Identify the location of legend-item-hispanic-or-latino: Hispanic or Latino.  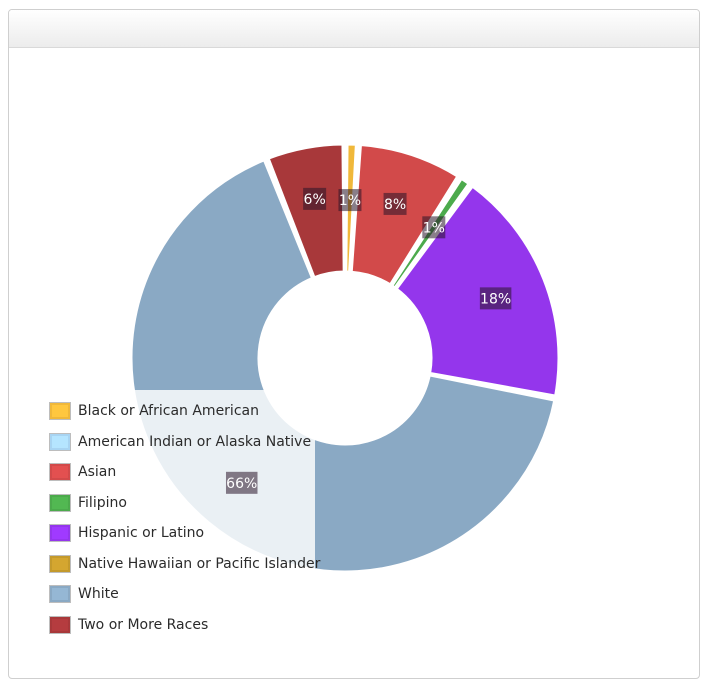
(184, 533).